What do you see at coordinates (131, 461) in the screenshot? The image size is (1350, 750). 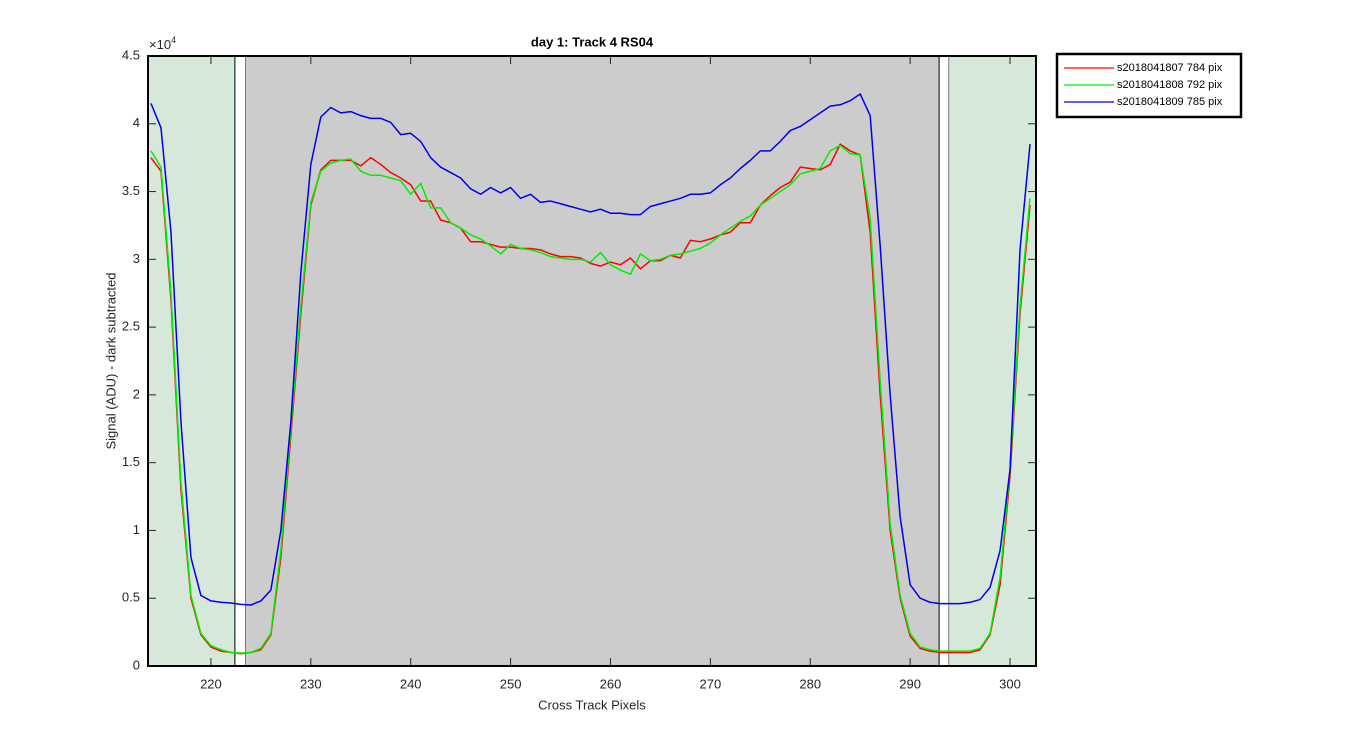 I see `y-tick-label: 1.5` at bounding box center [131, 461].